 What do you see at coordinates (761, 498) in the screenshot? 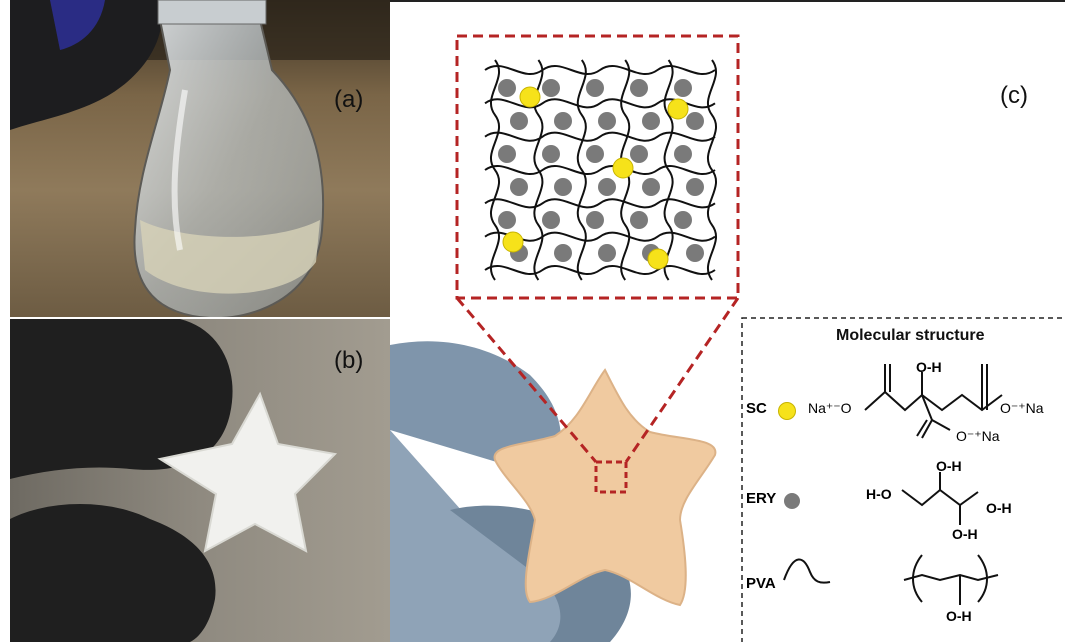
I see `ery-label: ERY` at bounding box center [761, 498].